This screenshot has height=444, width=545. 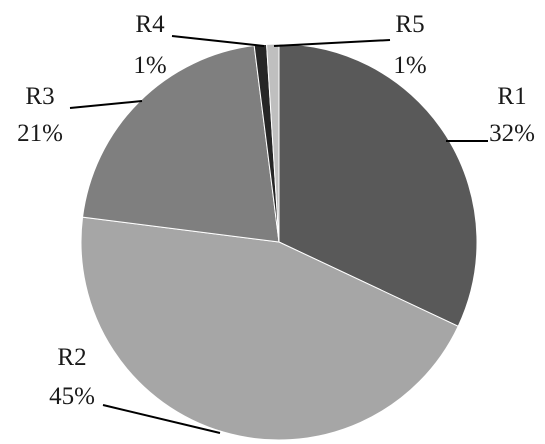 What do you see at coordinates (39, 96) in the screenshot?
I see `slice-name-label-r3: R3` at bounding box center [39, 96].